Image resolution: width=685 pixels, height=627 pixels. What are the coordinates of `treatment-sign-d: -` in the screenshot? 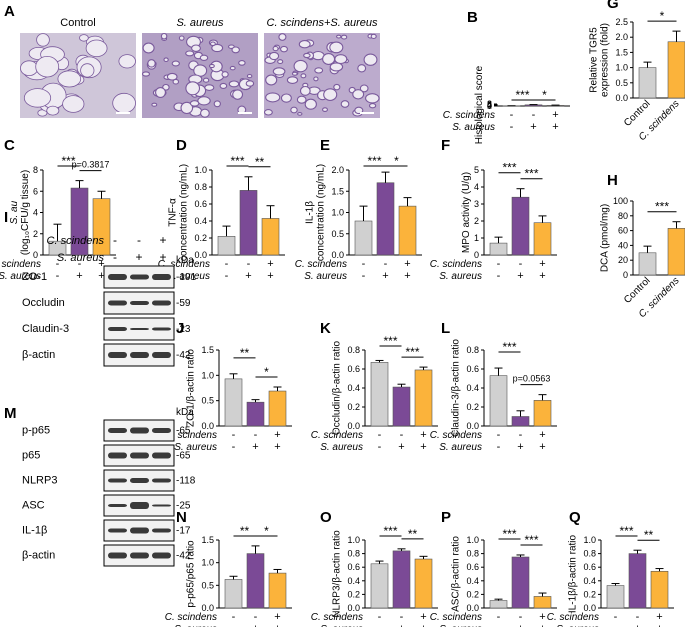 It's located at (227, 264).